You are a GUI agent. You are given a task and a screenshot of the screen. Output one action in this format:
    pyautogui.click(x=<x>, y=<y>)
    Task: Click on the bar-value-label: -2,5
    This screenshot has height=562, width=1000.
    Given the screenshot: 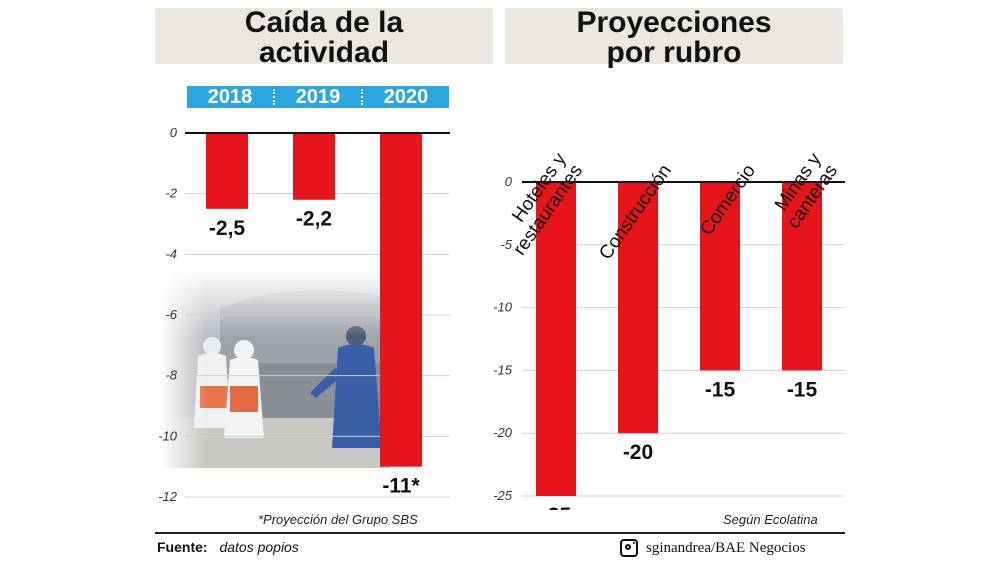 What is the action you would take?
    pyautogui.click(x=227, y=228)
    